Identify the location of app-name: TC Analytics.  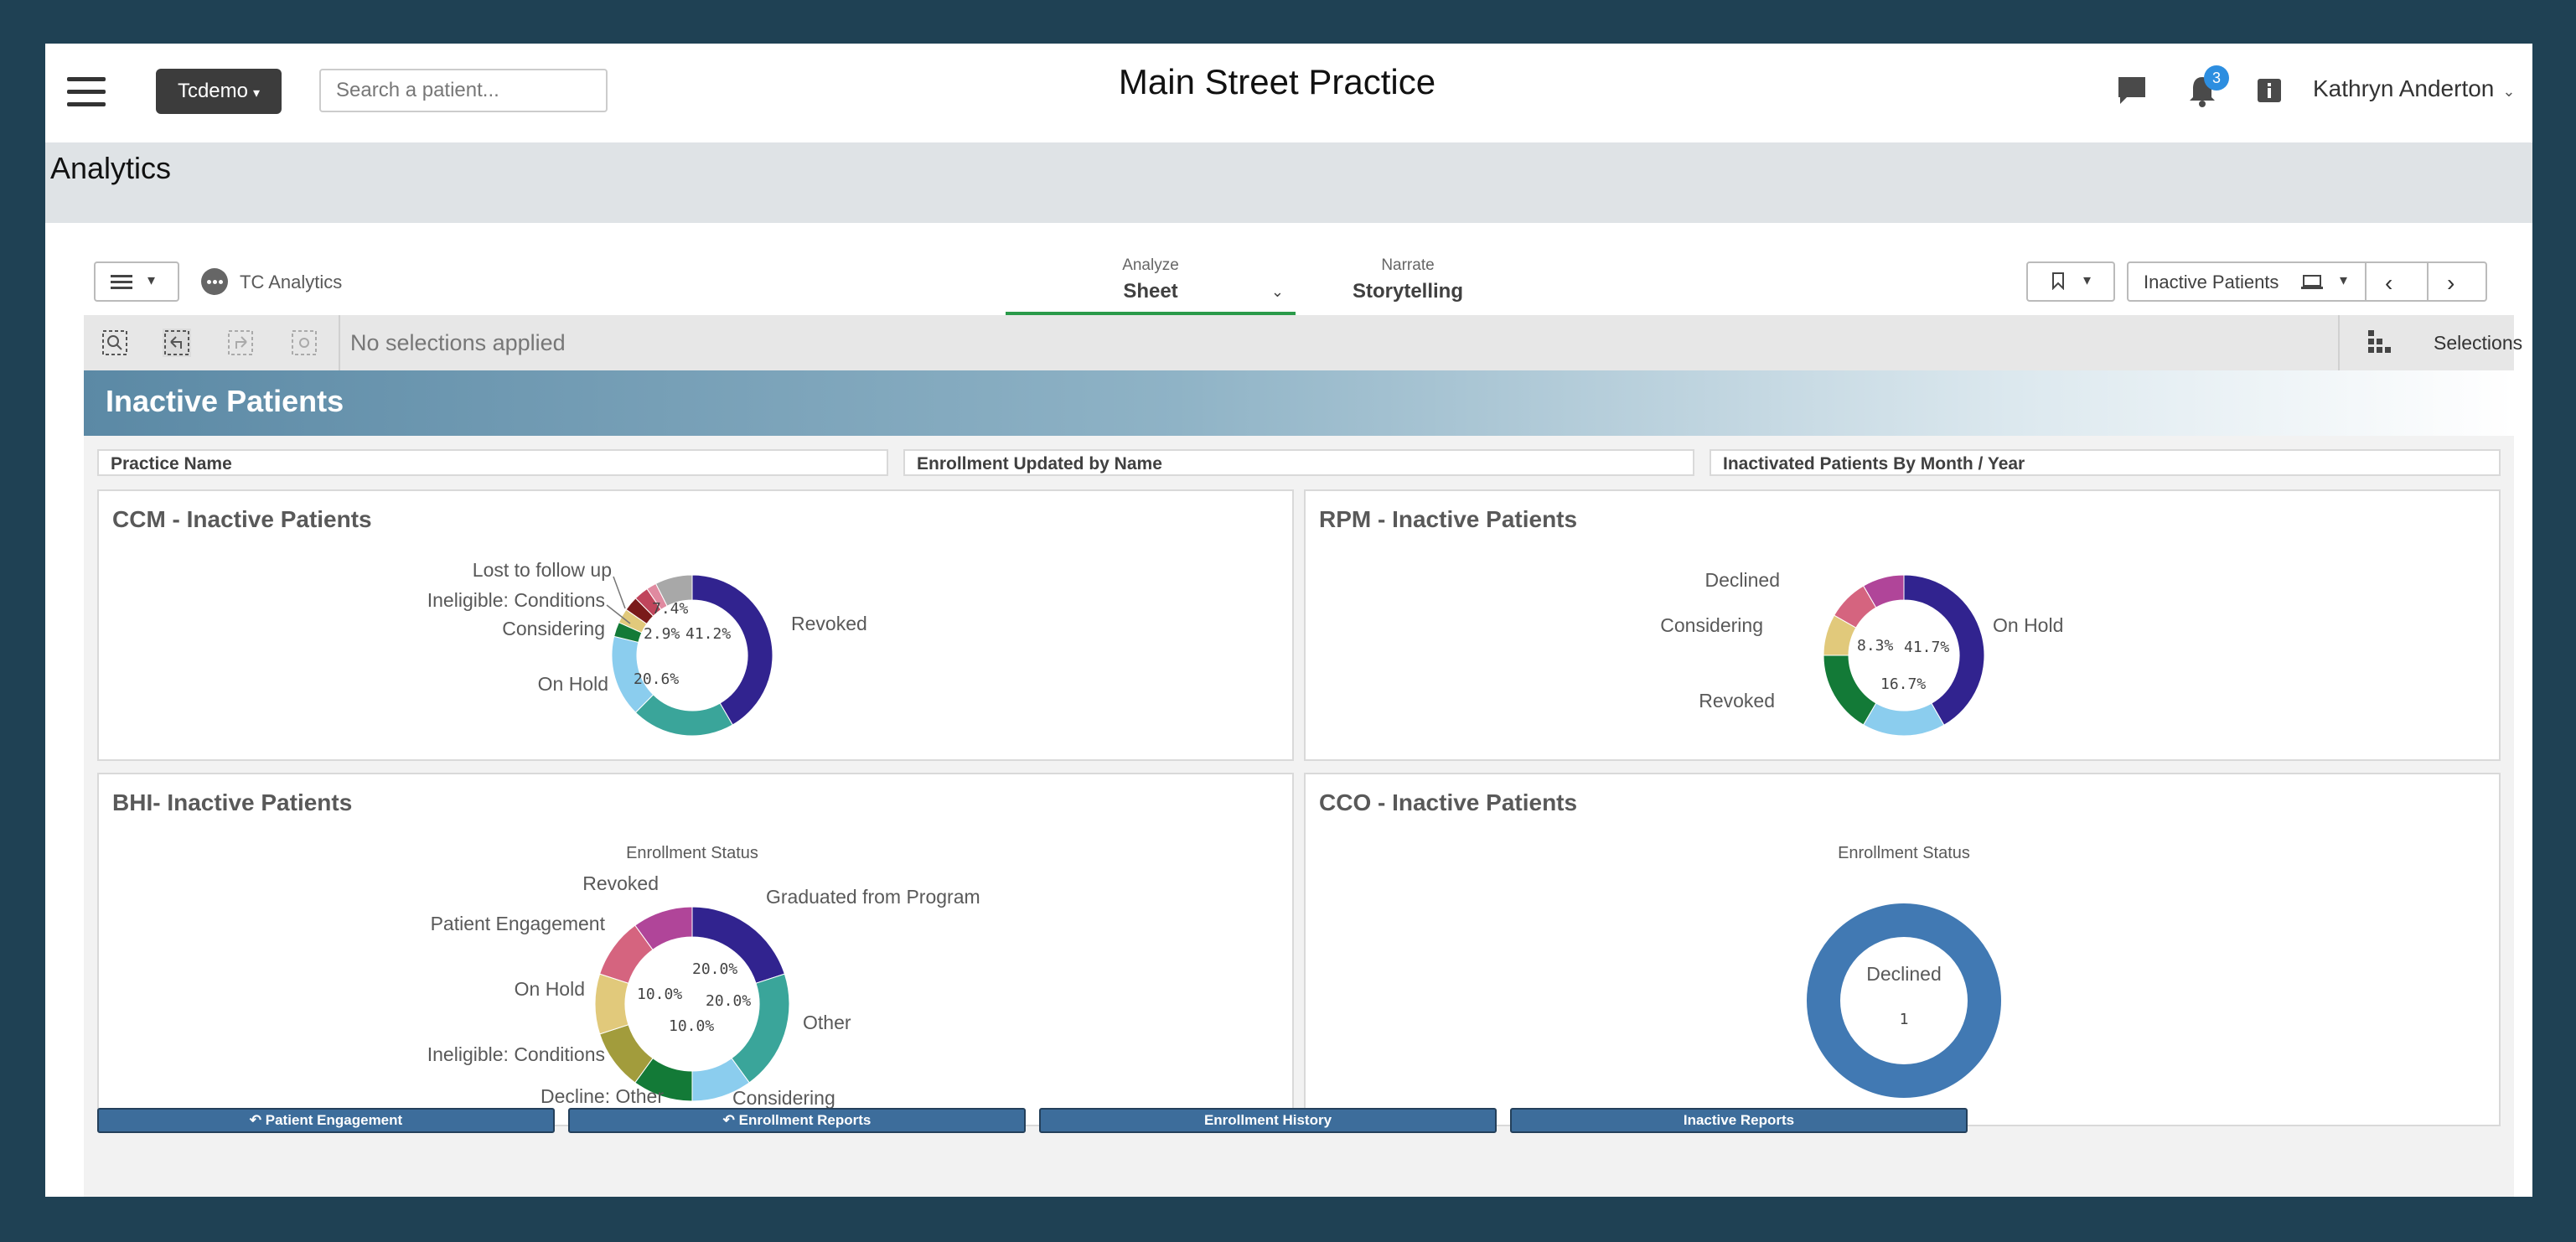
(291, 282).